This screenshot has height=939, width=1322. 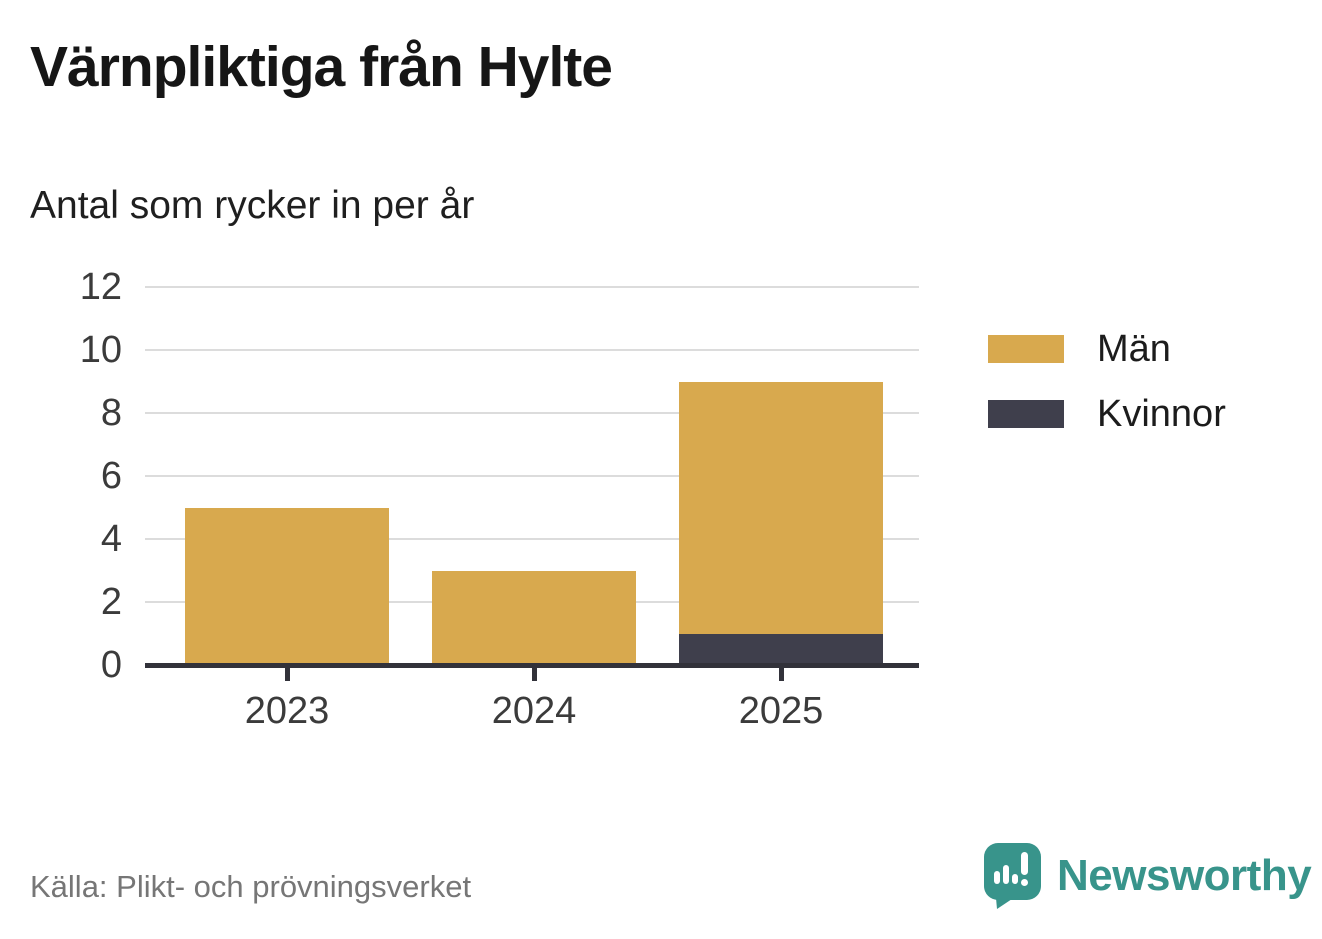 I want to click on legend-label-men: Män, so click(x=1134, y=349).